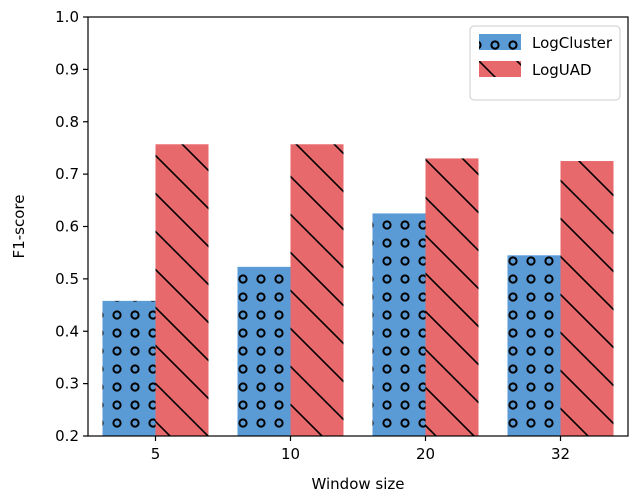 The width and height of the screenshot is (639, 496). What do you see at coordinates (290, 454) in the screenshot?
I see `x-tick-label-10: 10` at bounding box center [290, 454].